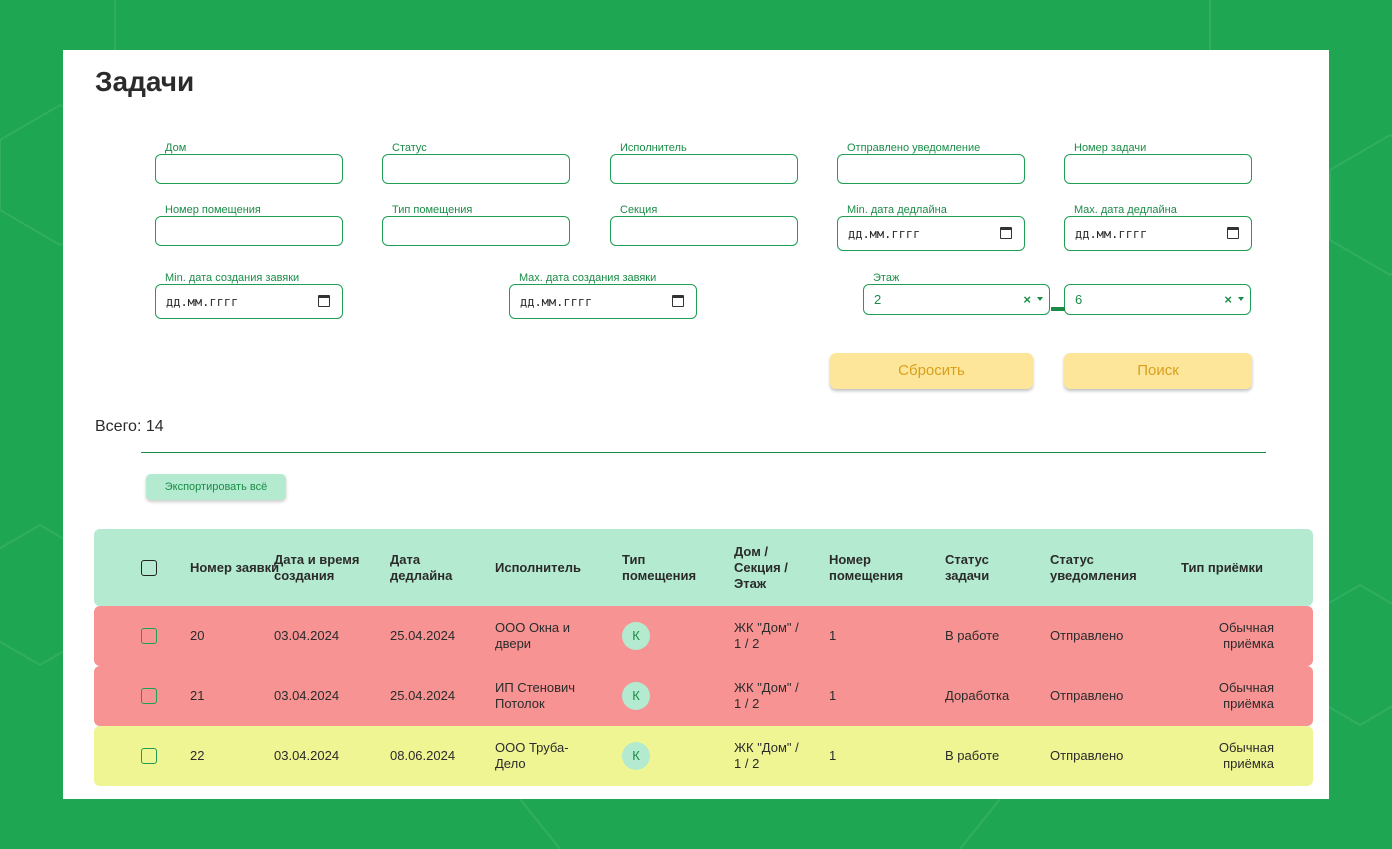 The width and height of the screenshot is (1392, 849). Describe the element at coordinates (149, 567) in the screenshot. I see `select-all-checkbox` at that location.